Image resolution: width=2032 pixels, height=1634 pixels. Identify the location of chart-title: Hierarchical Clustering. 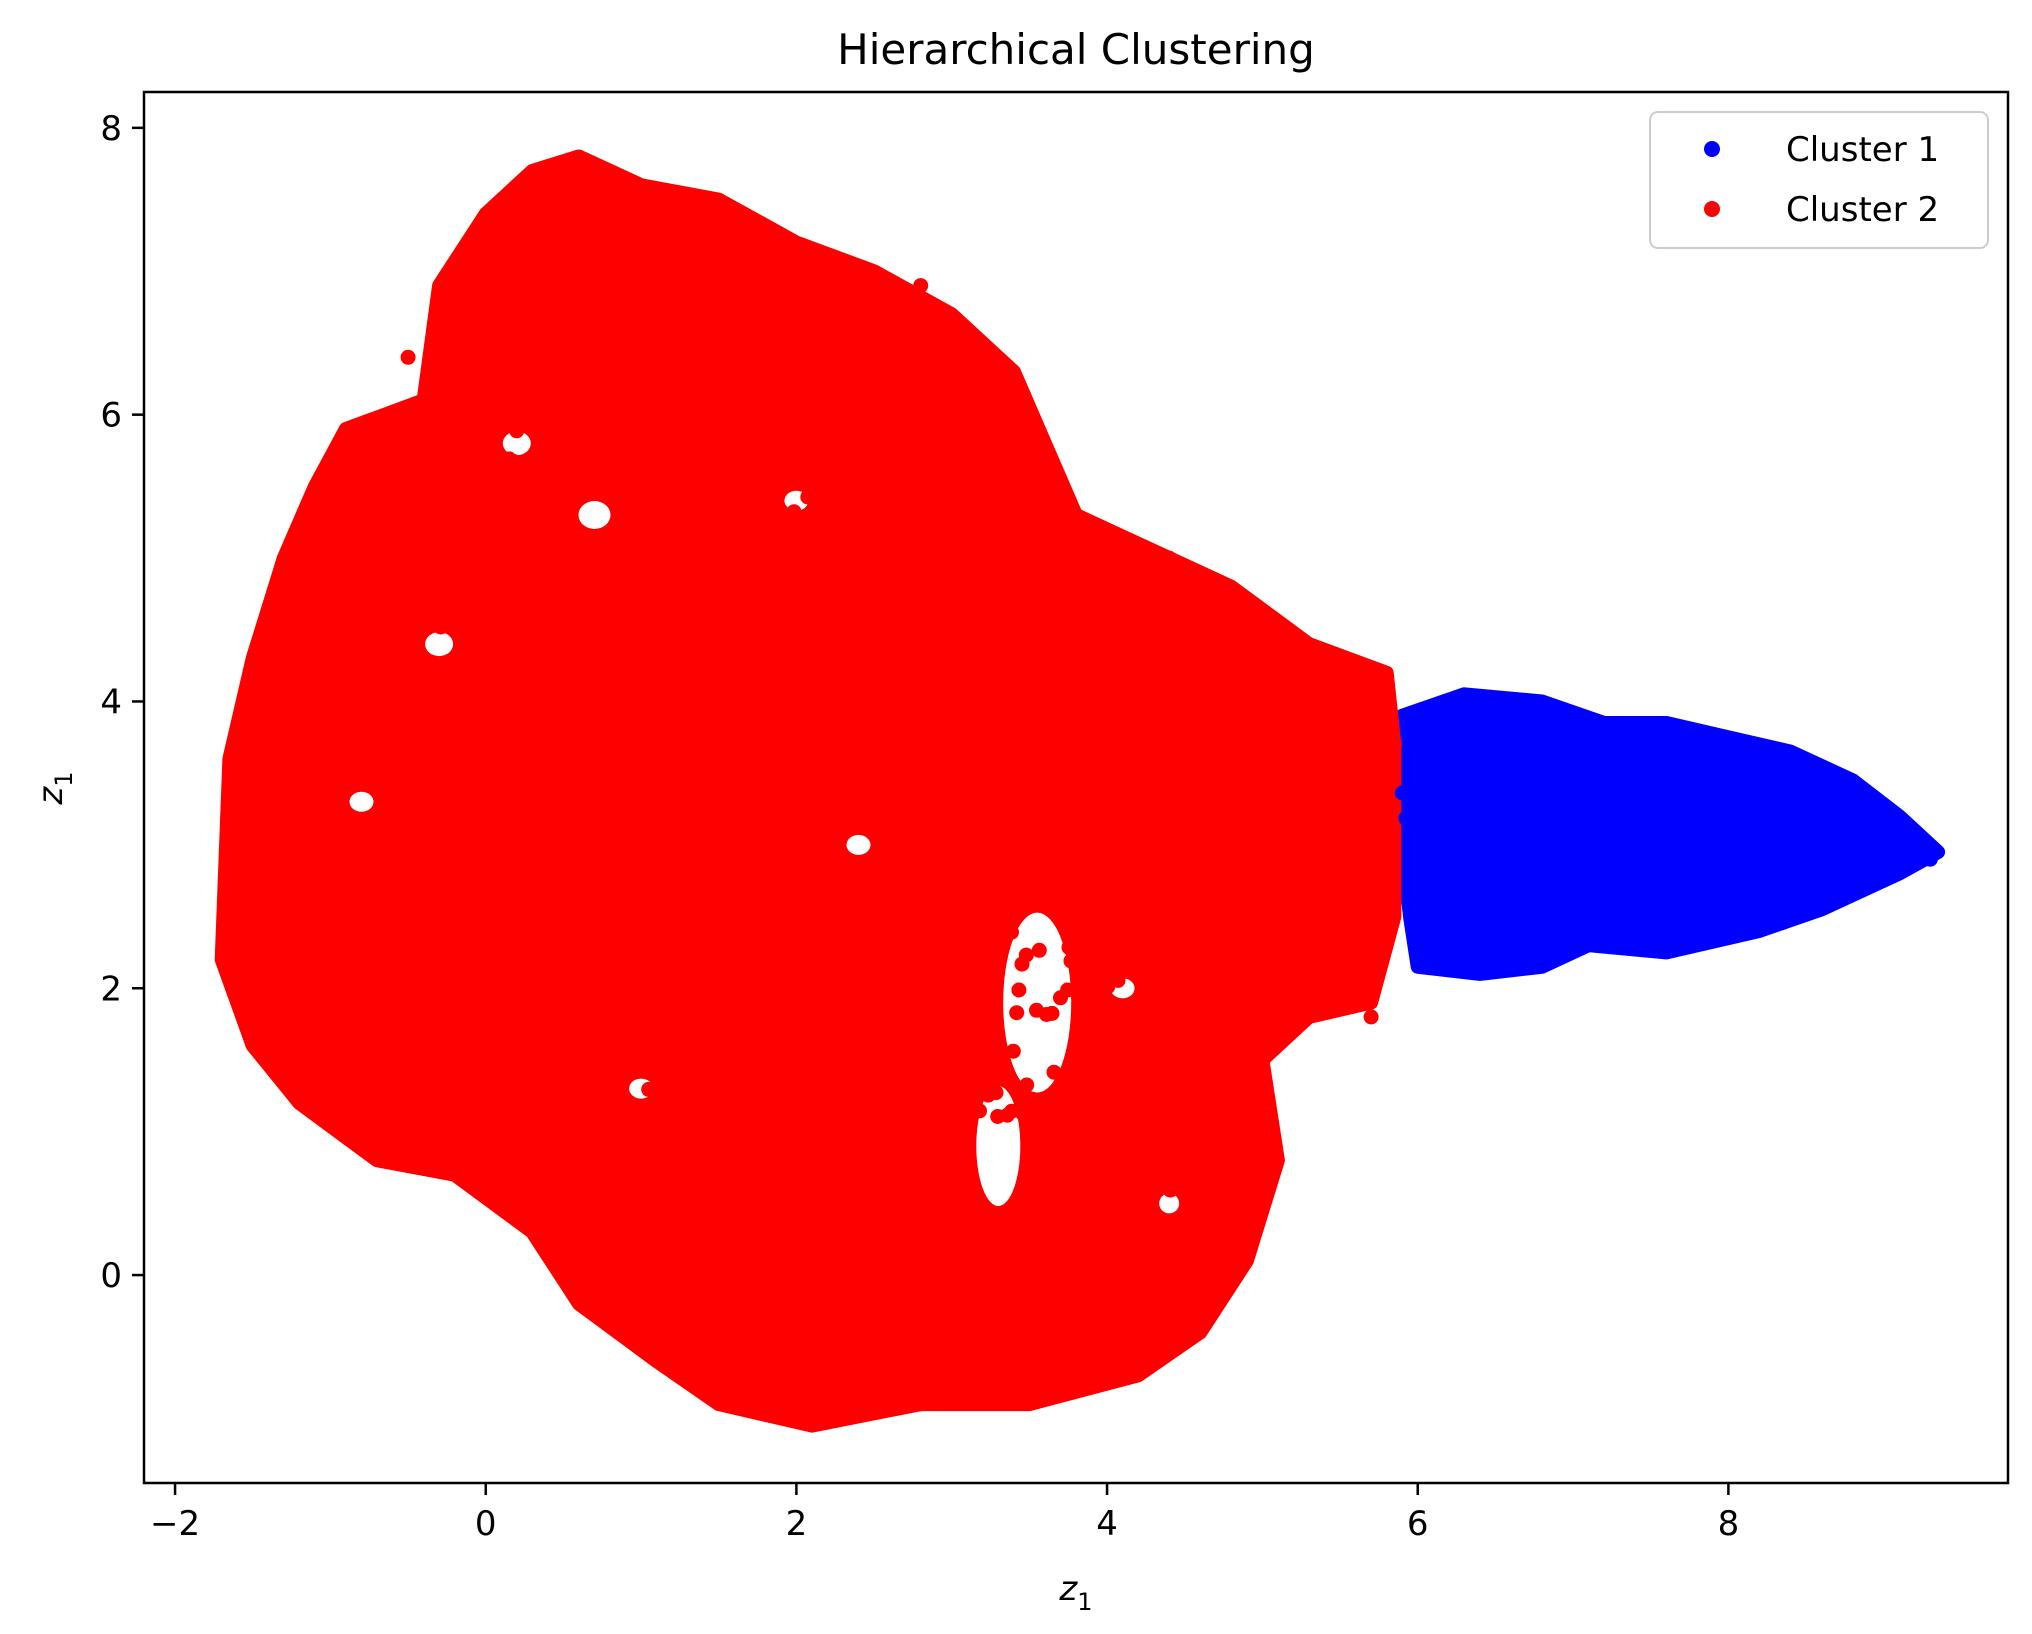
(1076, 49).